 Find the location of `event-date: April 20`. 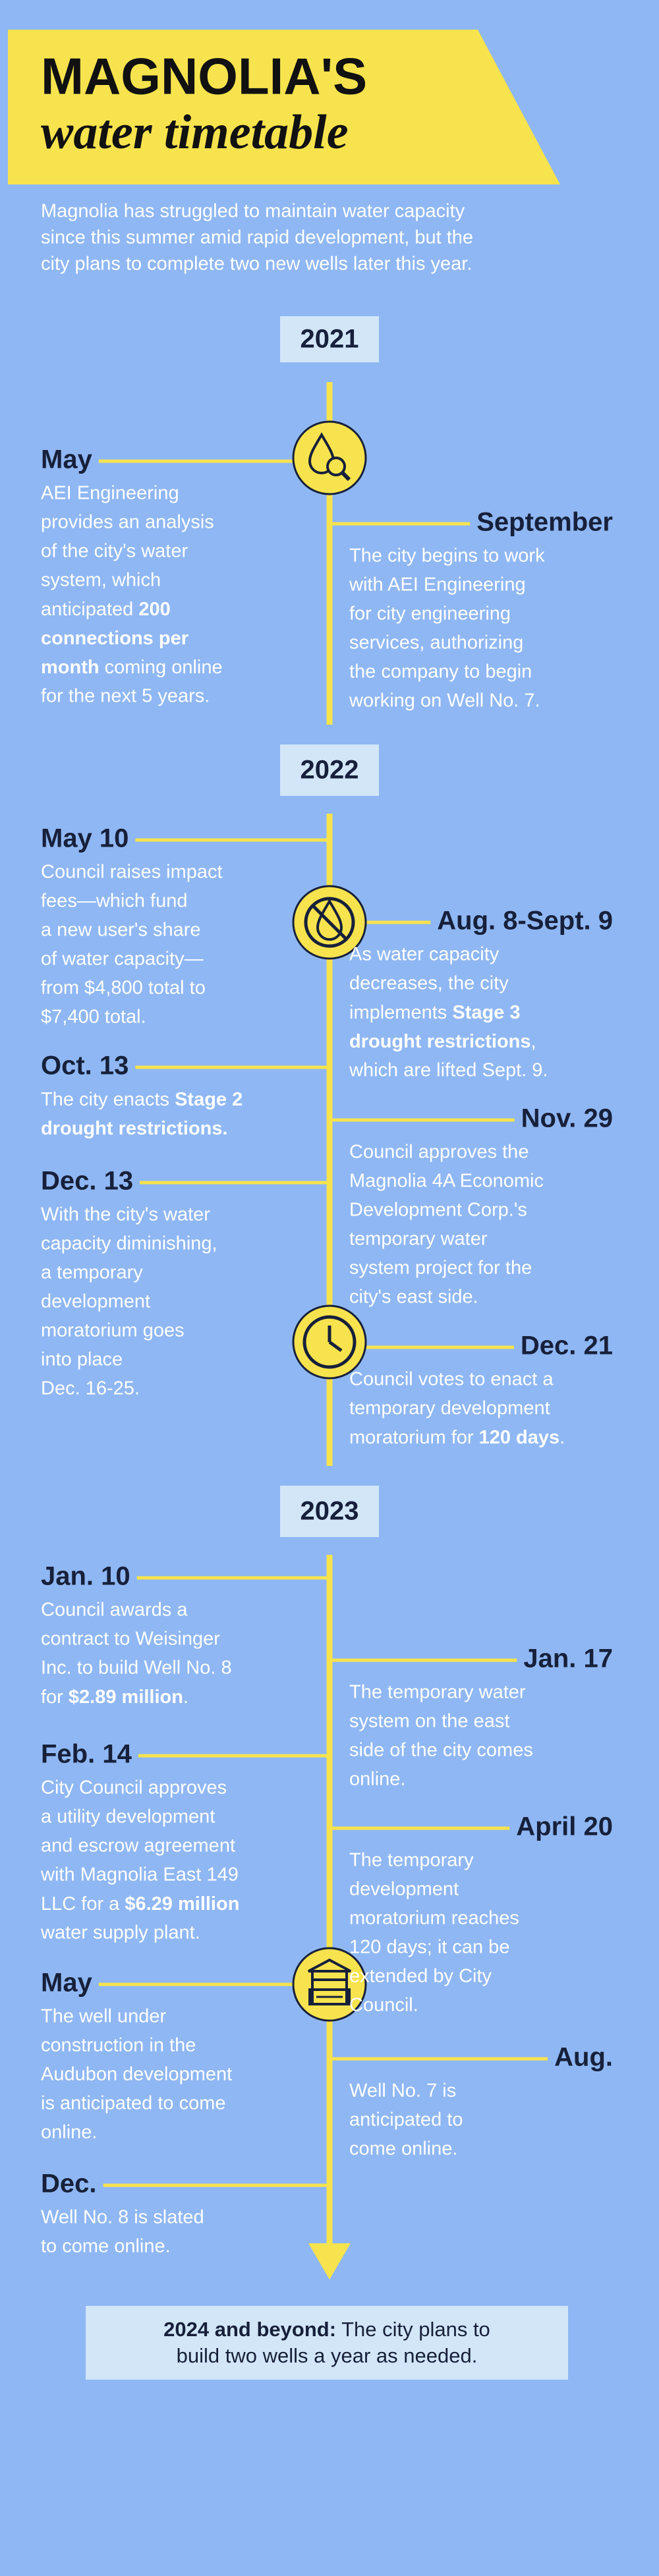

event-date: April 20 is located at coordinates (564, 1826).